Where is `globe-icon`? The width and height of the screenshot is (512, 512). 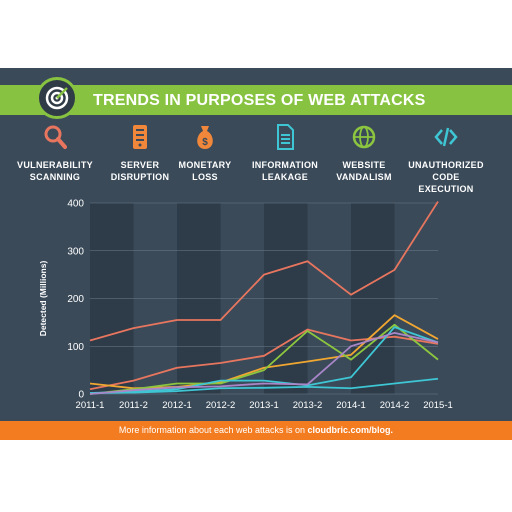 globe-icon is located at coordinates (364, 137).